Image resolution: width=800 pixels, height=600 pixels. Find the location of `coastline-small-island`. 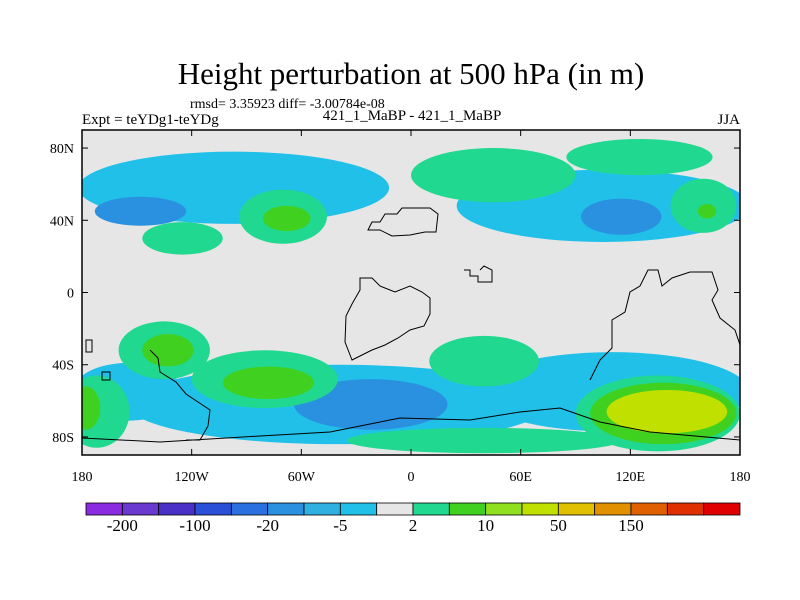

coastline-small-island is located at coordinates (478, 274).